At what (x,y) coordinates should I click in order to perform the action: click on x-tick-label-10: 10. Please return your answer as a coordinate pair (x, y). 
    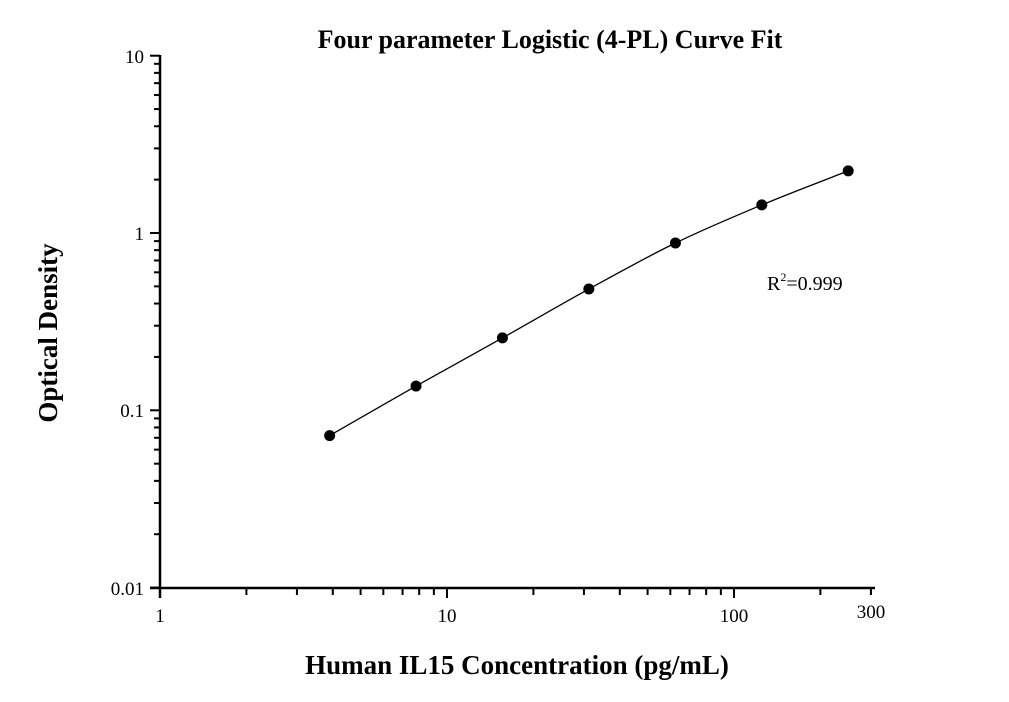
    Looking at the image, I should click on (447, 616).